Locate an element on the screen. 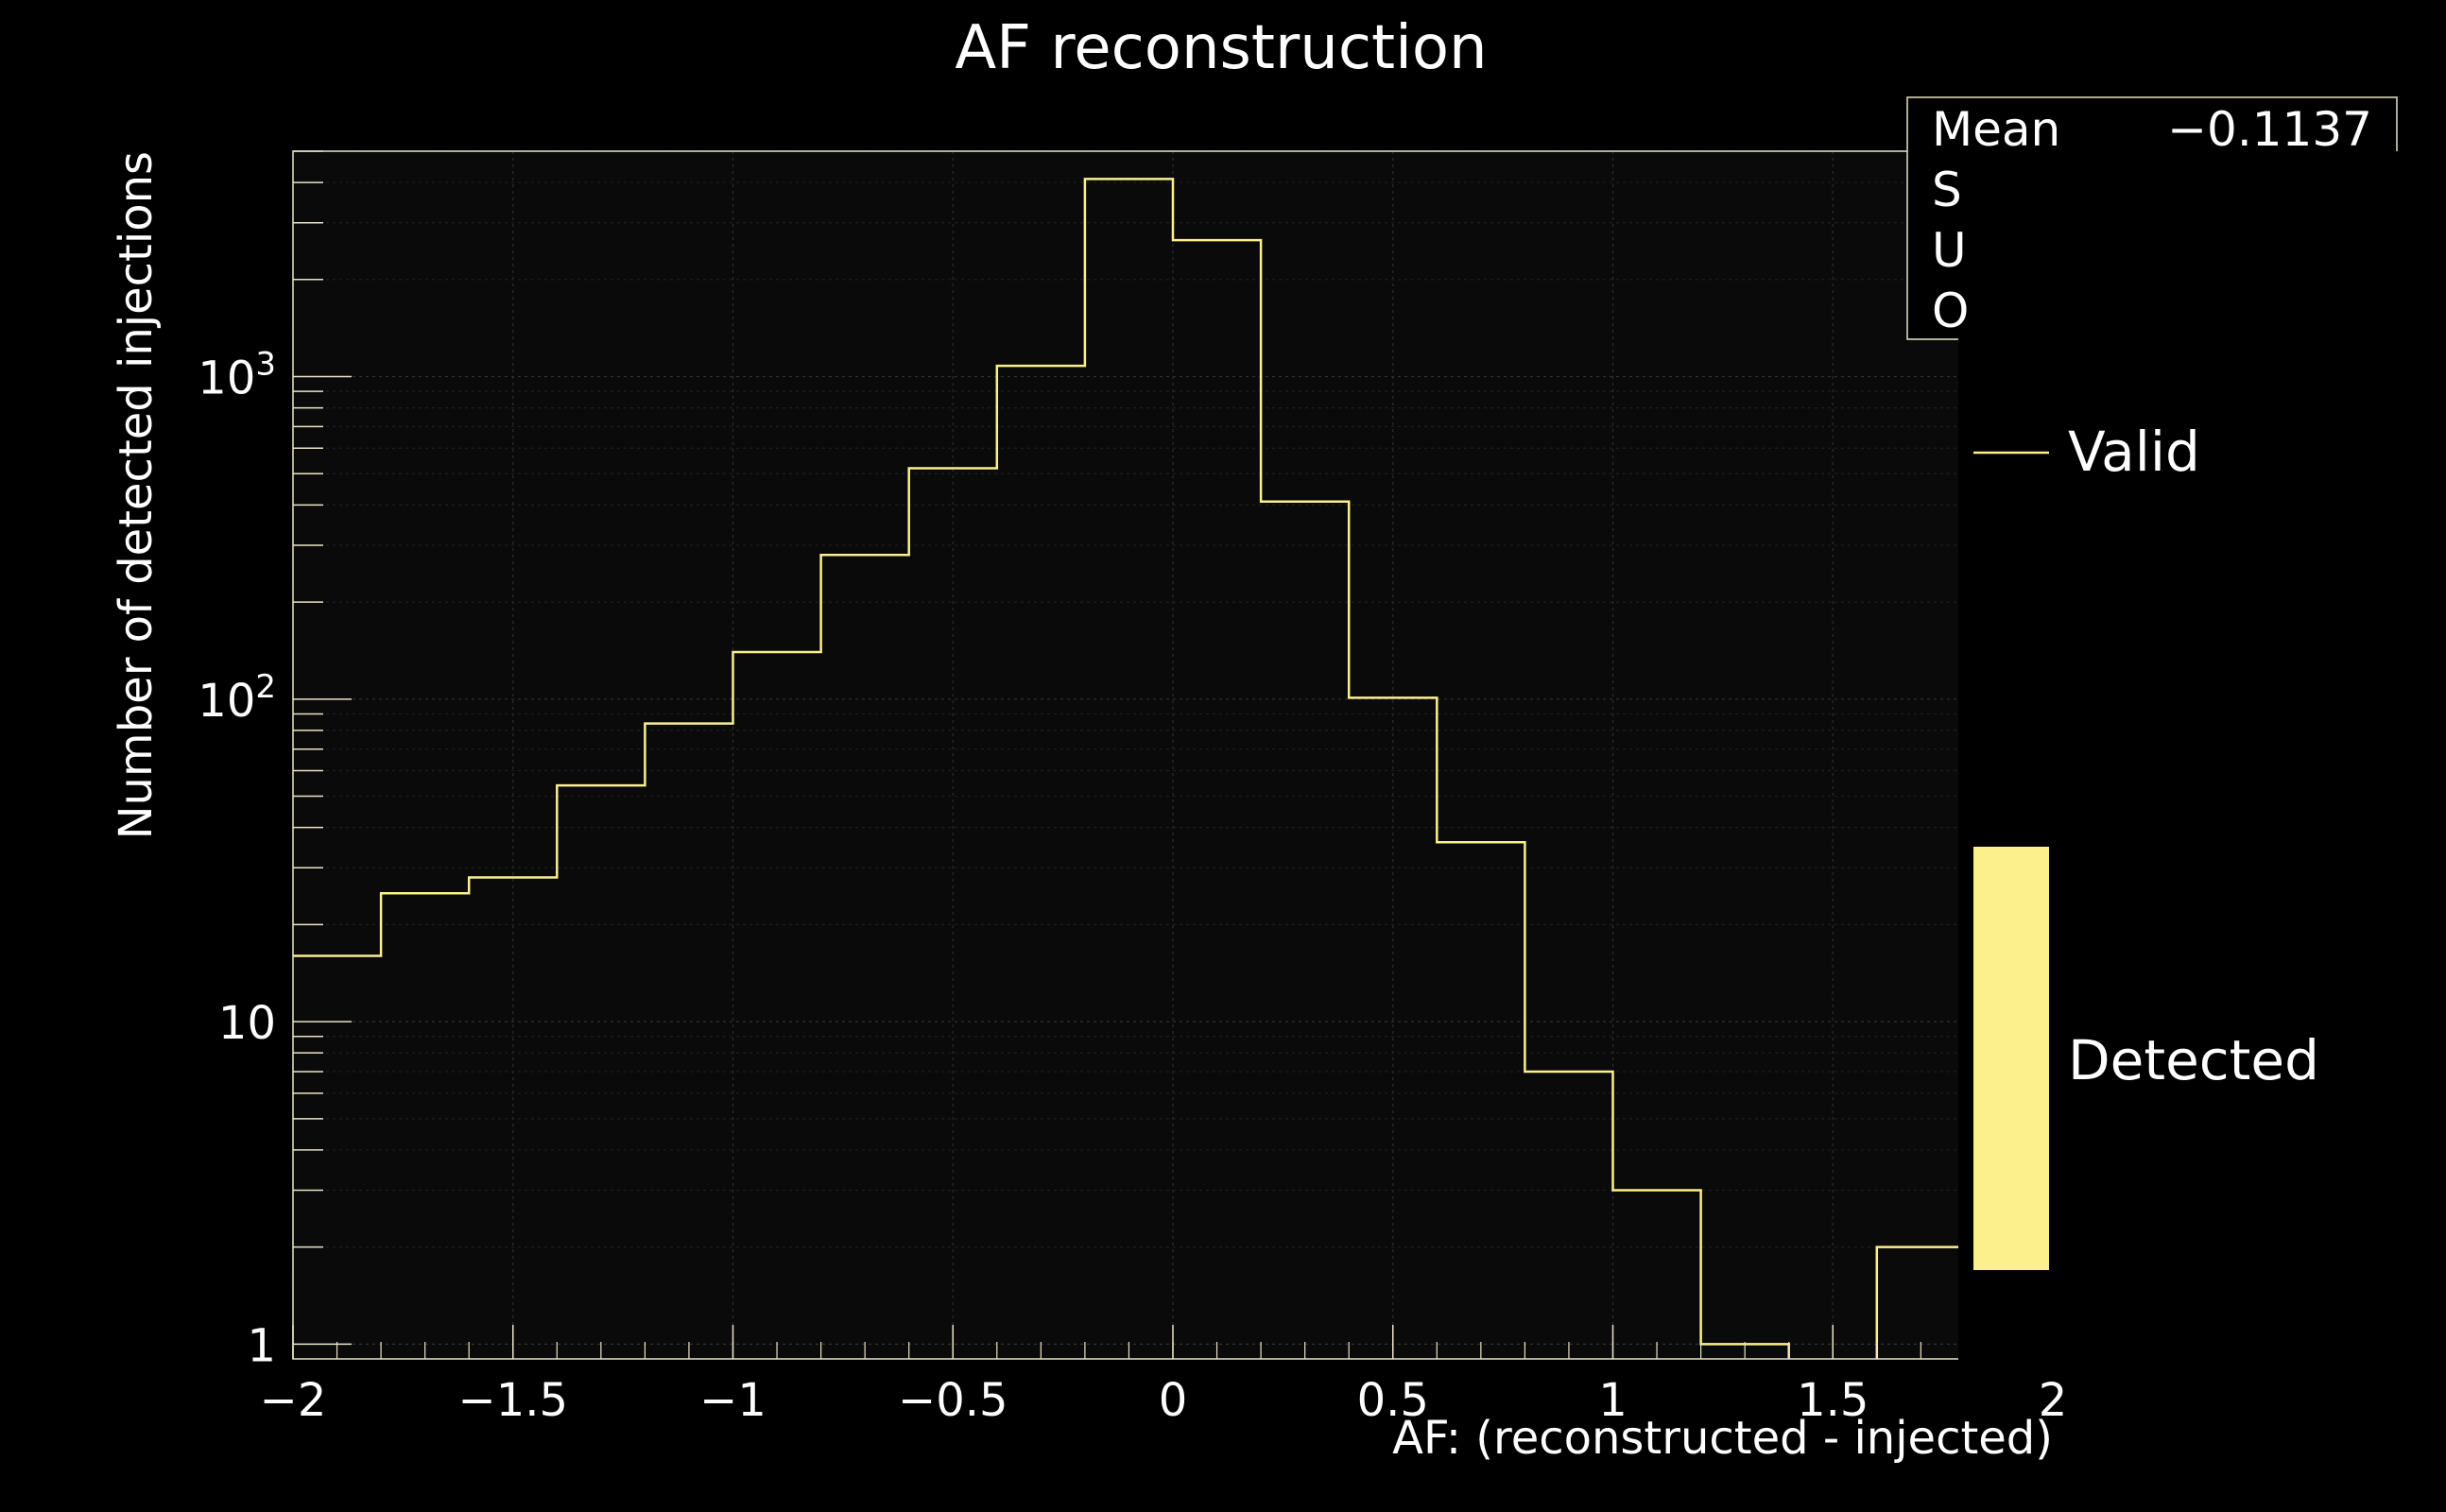 The width and height of the screenshot is (2446, 1512). y-tick-labels: 1 10 10² 10³ is located at coordinates (237, 859).